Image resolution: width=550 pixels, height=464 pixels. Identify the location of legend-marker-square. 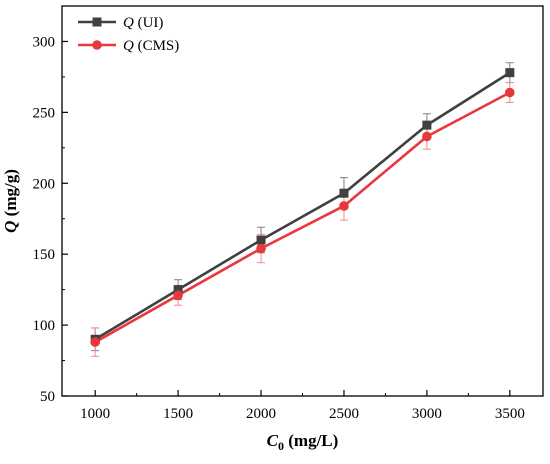
(97, 22).